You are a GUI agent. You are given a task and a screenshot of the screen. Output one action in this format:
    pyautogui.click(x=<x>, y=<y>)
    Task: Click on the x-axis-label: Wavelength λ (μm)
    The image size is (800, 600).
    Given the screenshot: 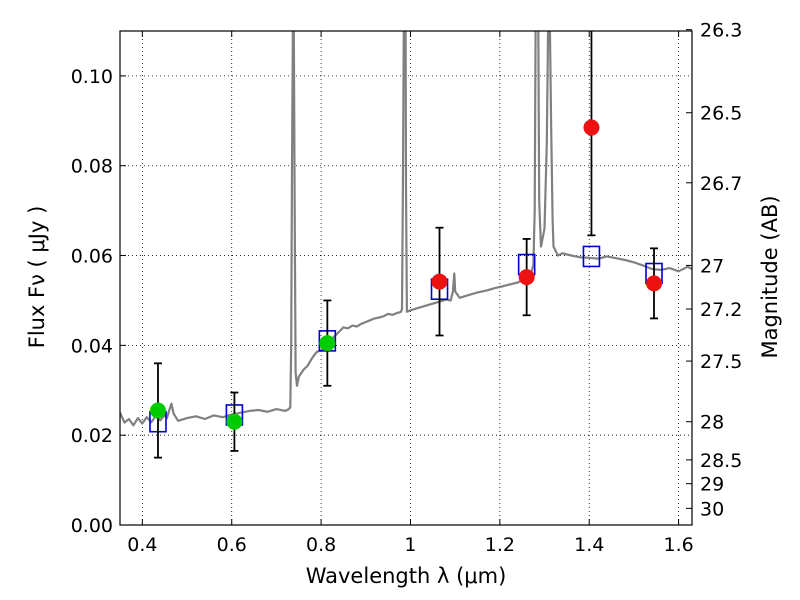 What is the action you would take?
    pyautogui.click(x=406, y=576)
    